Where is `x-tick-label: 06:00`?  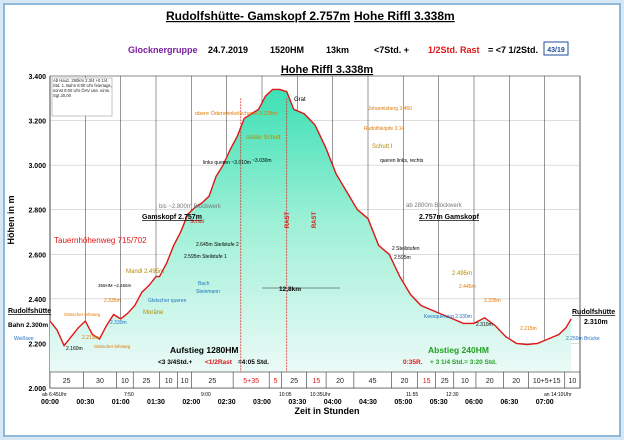
x-tick-label: 06:00 is located at coordinates (474, 402).